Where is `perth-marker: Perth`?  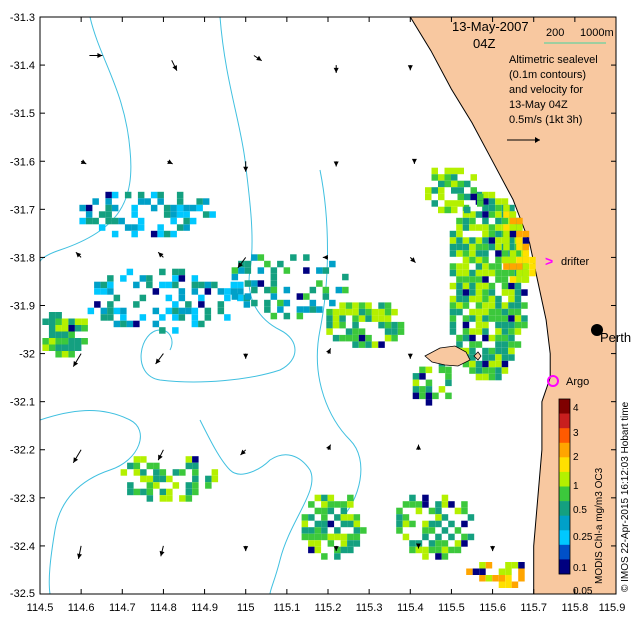
perth-marker: Perth is located at coordinates (611, 334).